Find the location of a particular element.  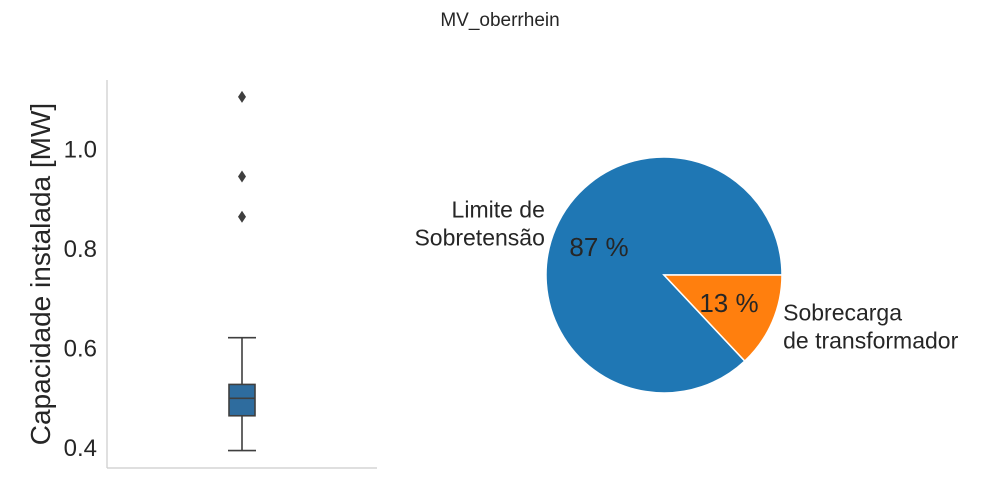

box-marks is located at coordinates (242, 271).